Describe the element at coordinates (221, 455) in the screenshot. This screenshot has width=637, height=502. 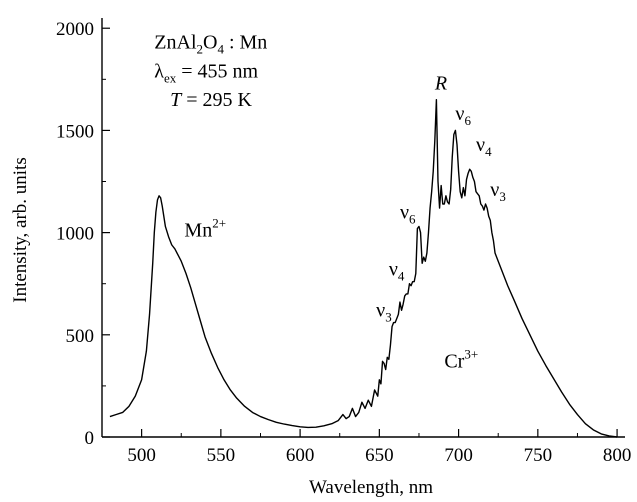
I see `x-tick-label: 550` at that location.